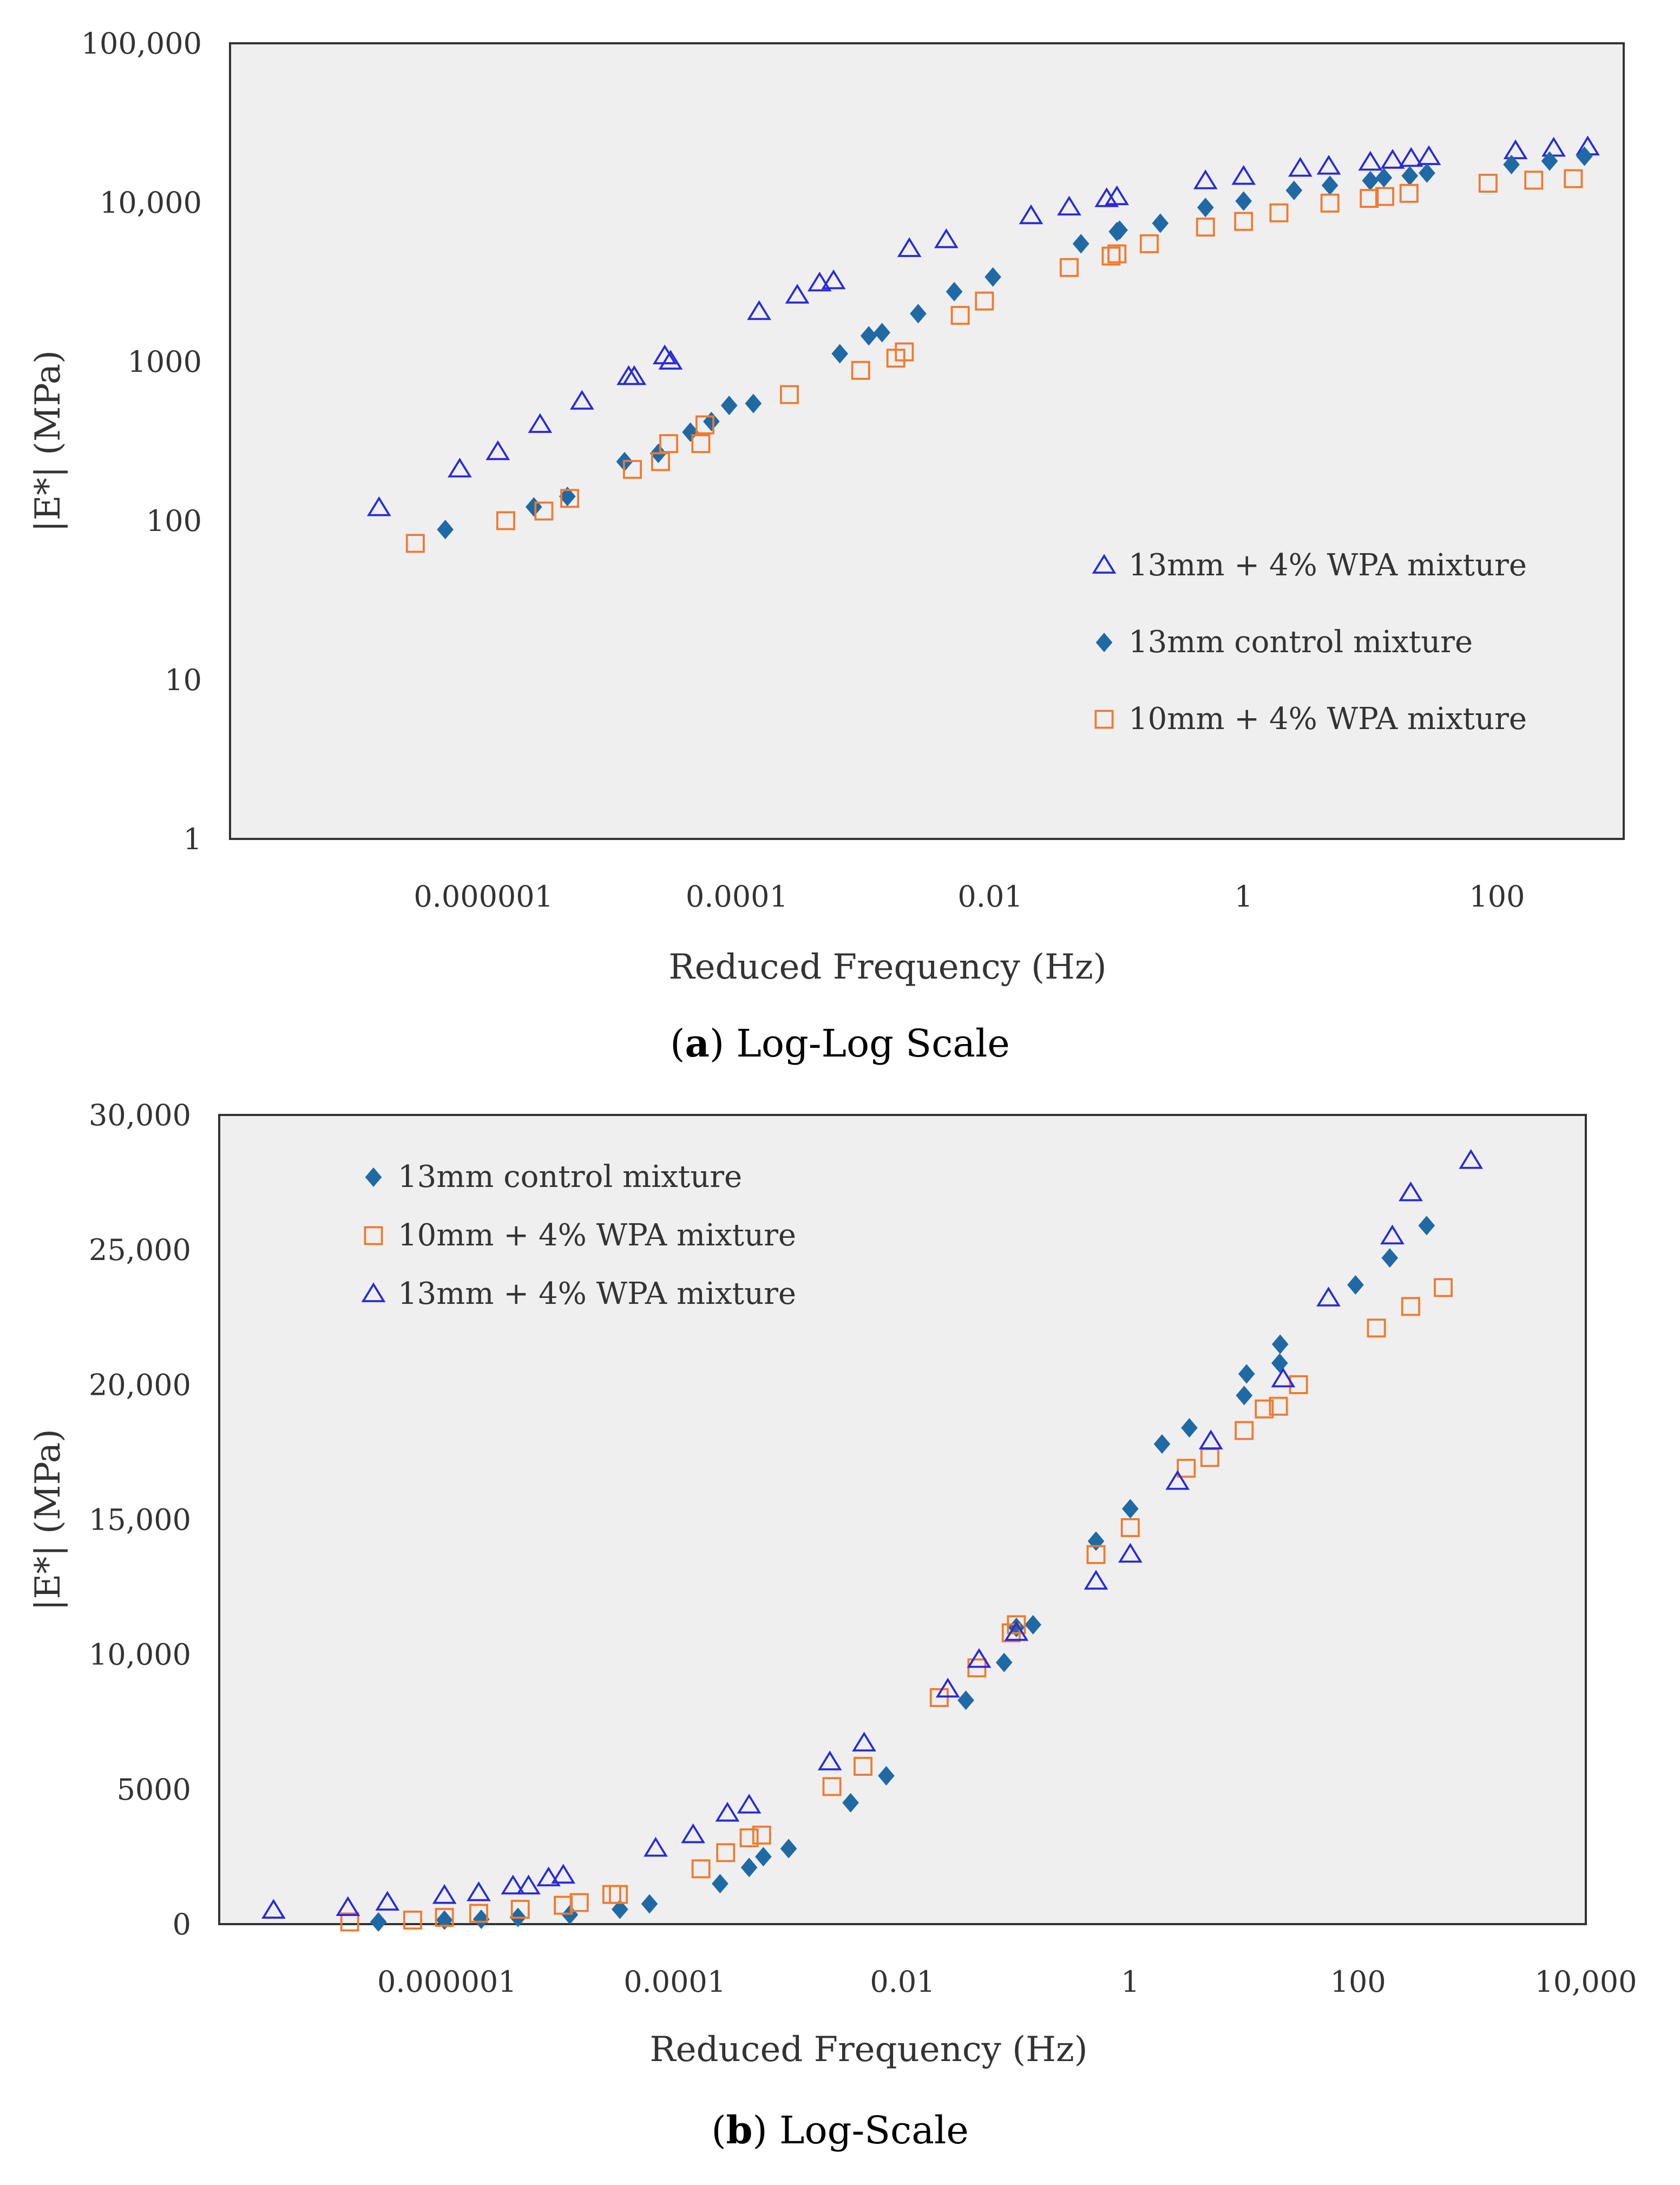  Describe the element at coordinates (140, 1250) in the screenshot. I see `y-tick-label: 25,000` at that location.